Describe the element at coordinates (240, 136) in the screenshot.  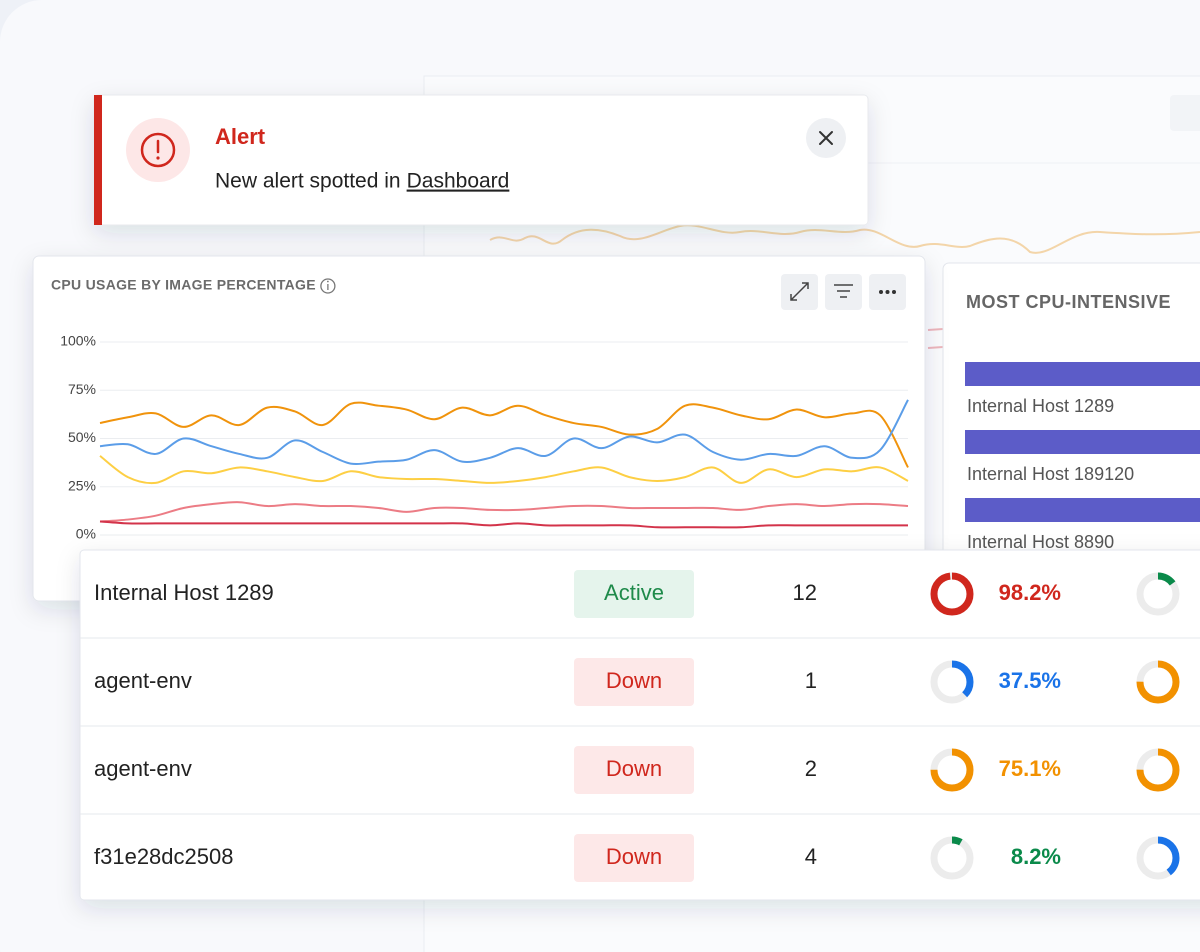
I see `alert-title: Alert` at that location.